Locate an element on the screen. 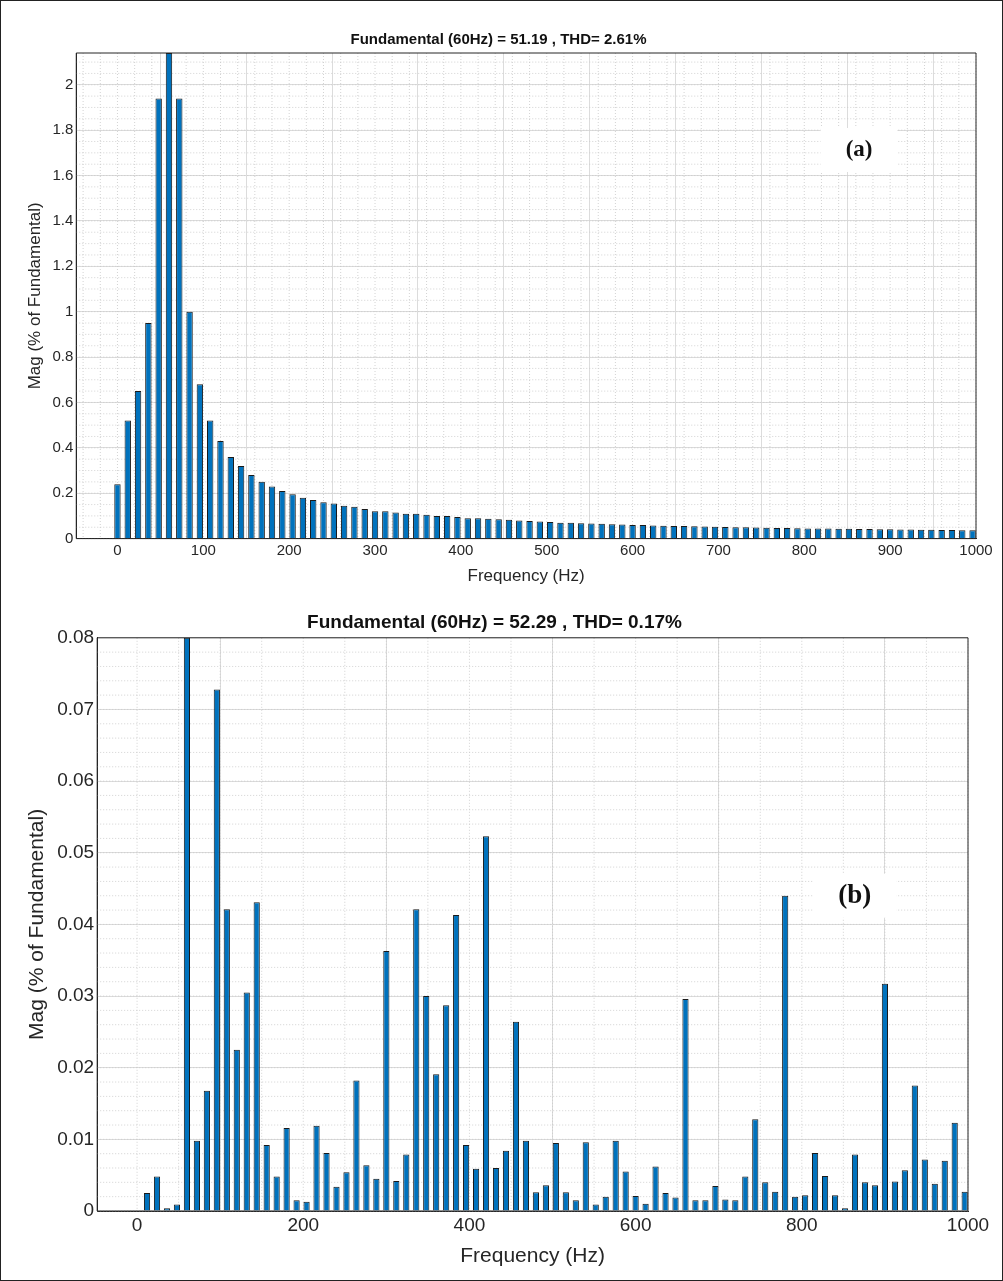 Image resolution: width=1003 pixels, height=1281 pixels. y-tick-label: 1.2 is located at coordinates (63, 265).